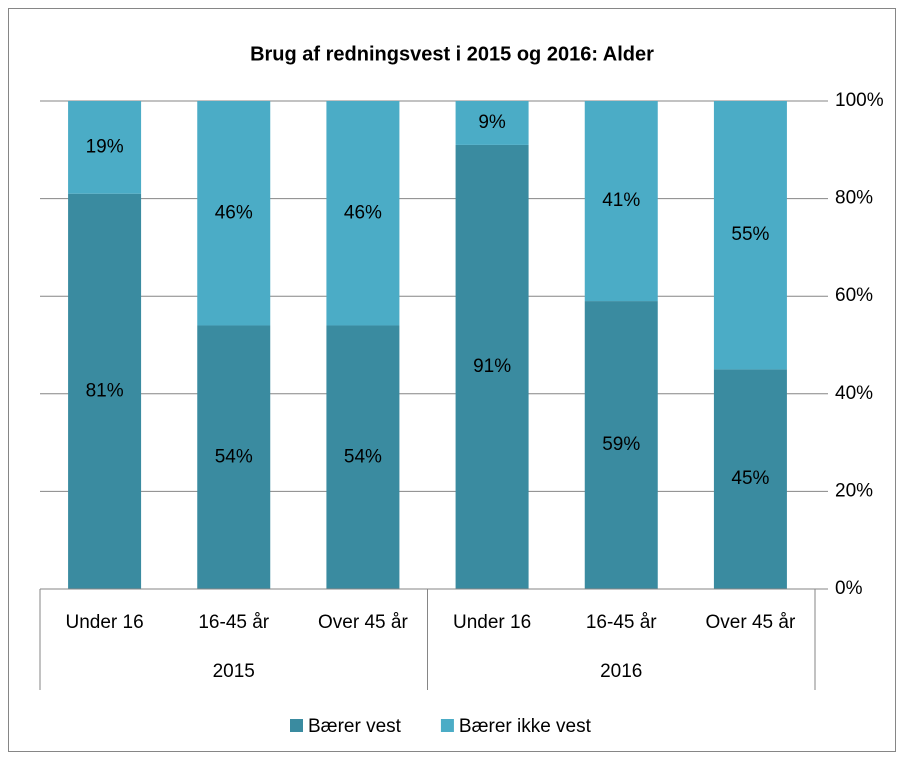 This screenshot has height=760, width=904. Describe the element at coordinates (234, 671) in the screenshot. I see `group-label: 2015` at that location.